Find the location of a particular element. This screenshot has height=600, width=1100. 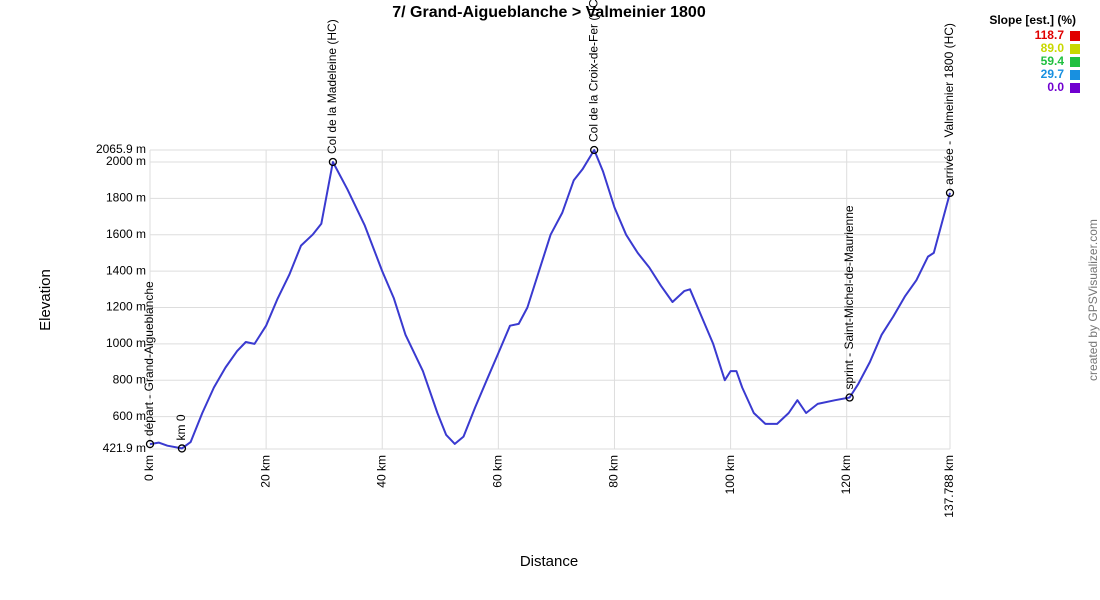

legend-label: 118.7 is located at coordinates (1050, 35).